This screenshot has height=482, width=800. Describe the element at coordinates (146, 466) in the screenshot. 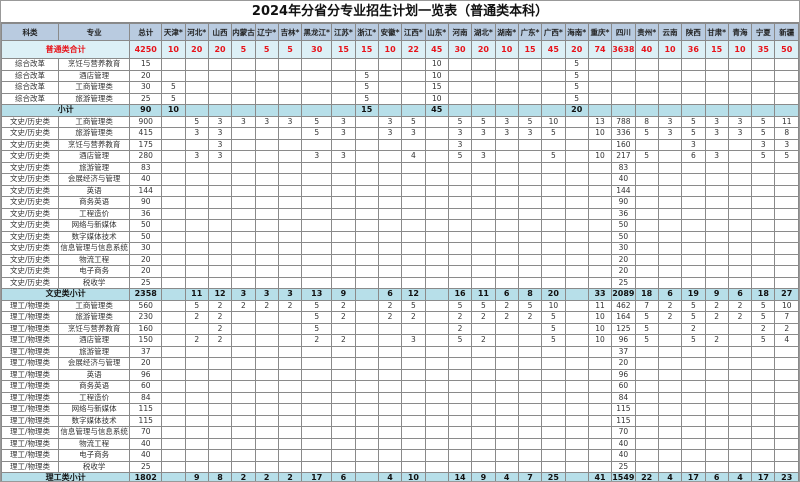

I see `total-cell: 25` at that location.